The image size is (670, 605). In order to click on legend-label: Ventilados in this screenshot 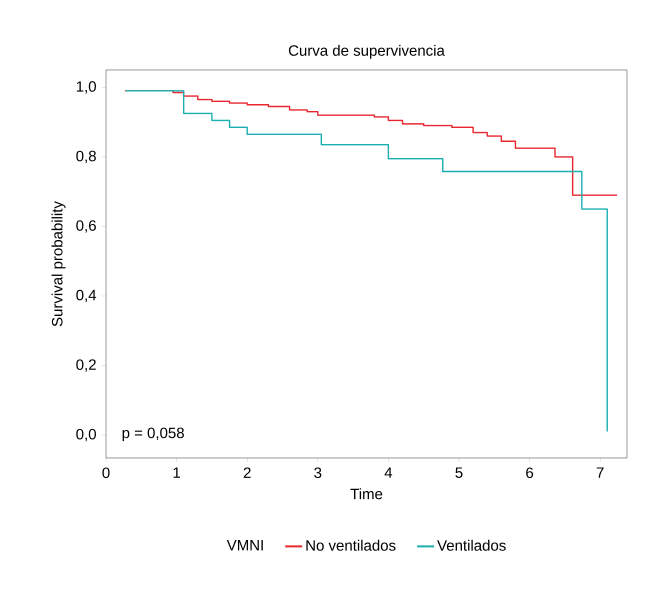, I will do `click(471, 545)`.